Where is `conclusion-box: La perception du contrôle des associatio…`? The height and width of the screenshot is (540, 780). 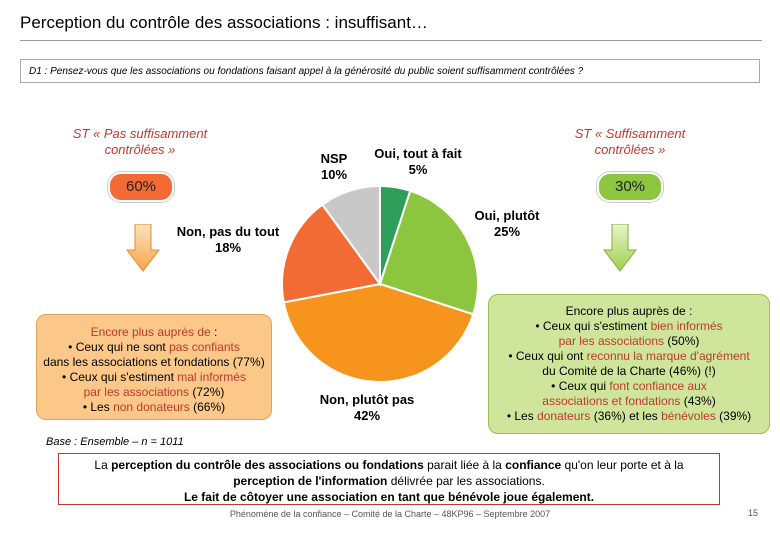
conclusion-box: La perception du contrôle des associatio… is located at coordinates (389, 479).